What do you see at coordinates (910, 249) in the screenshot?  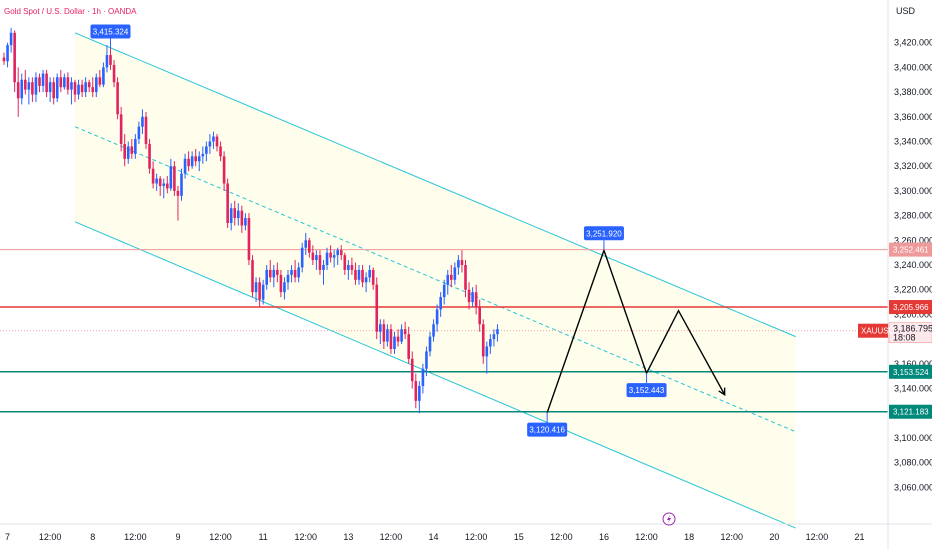 I see `level-axis-tag: 3,252.461` at bounding box center [910, 249].